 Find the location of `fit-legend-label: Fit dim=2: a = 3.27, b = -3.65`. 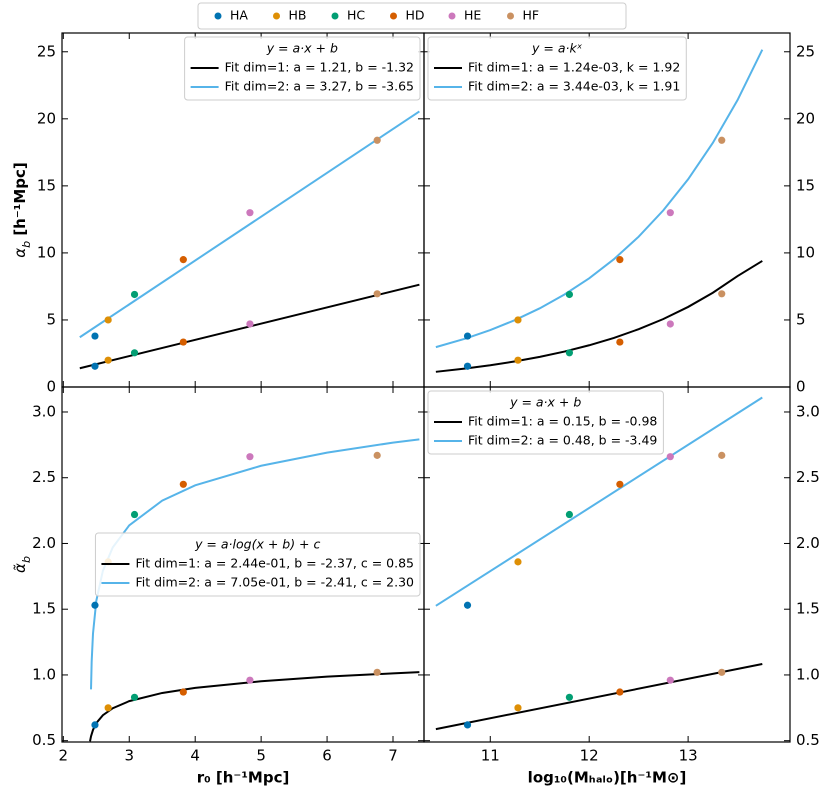

fit-legend-label: Fit dim=2: a = 3.27, b = -3.65 is located at coordinates (319, 86).